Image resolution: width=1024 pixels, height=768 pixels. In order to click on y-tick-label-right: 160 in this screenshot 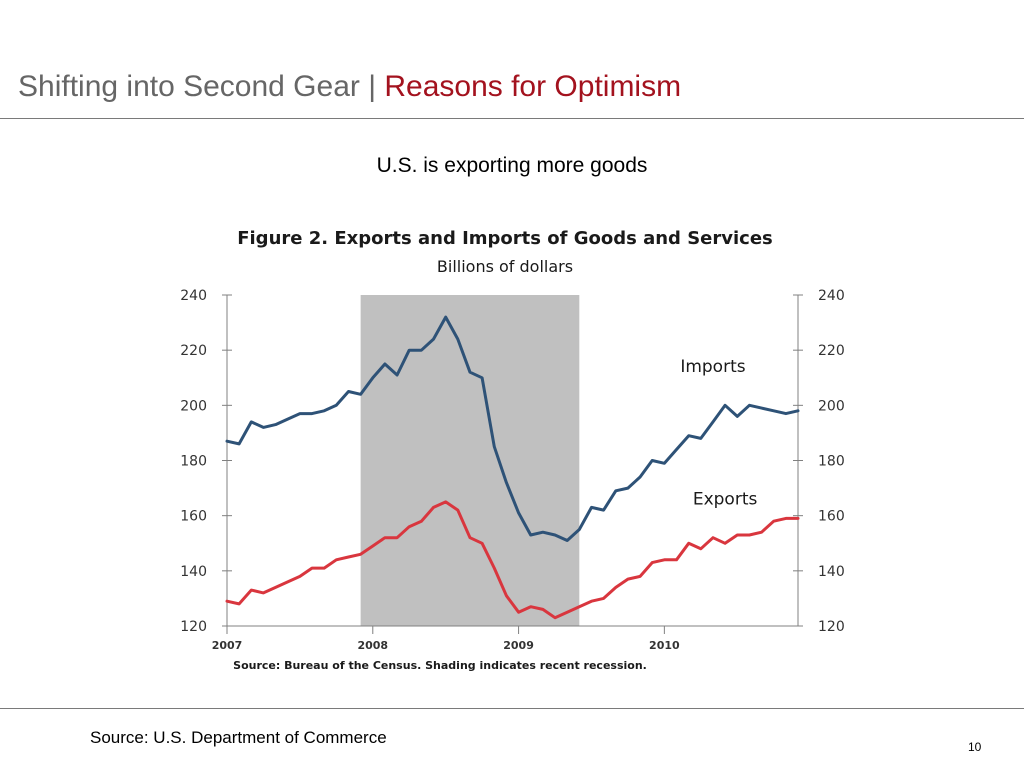, I will do `click(831, 517)`.